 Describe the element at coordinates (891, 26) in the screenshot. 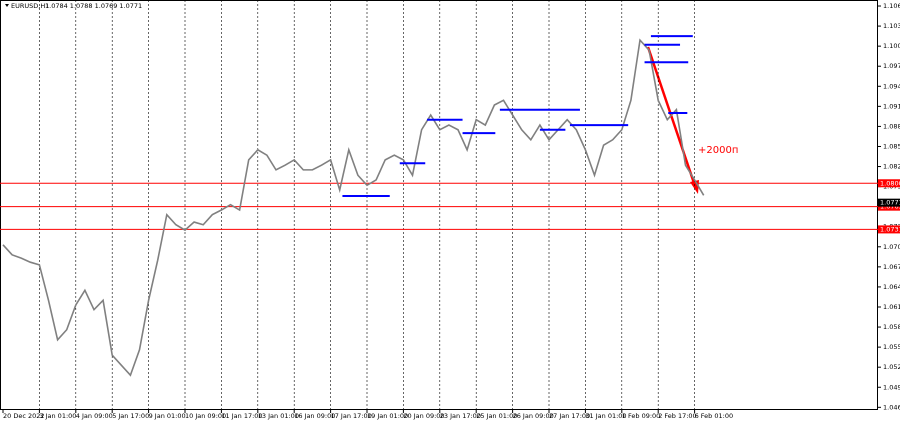

I see `y-tick-label: 1.1035` at that location.